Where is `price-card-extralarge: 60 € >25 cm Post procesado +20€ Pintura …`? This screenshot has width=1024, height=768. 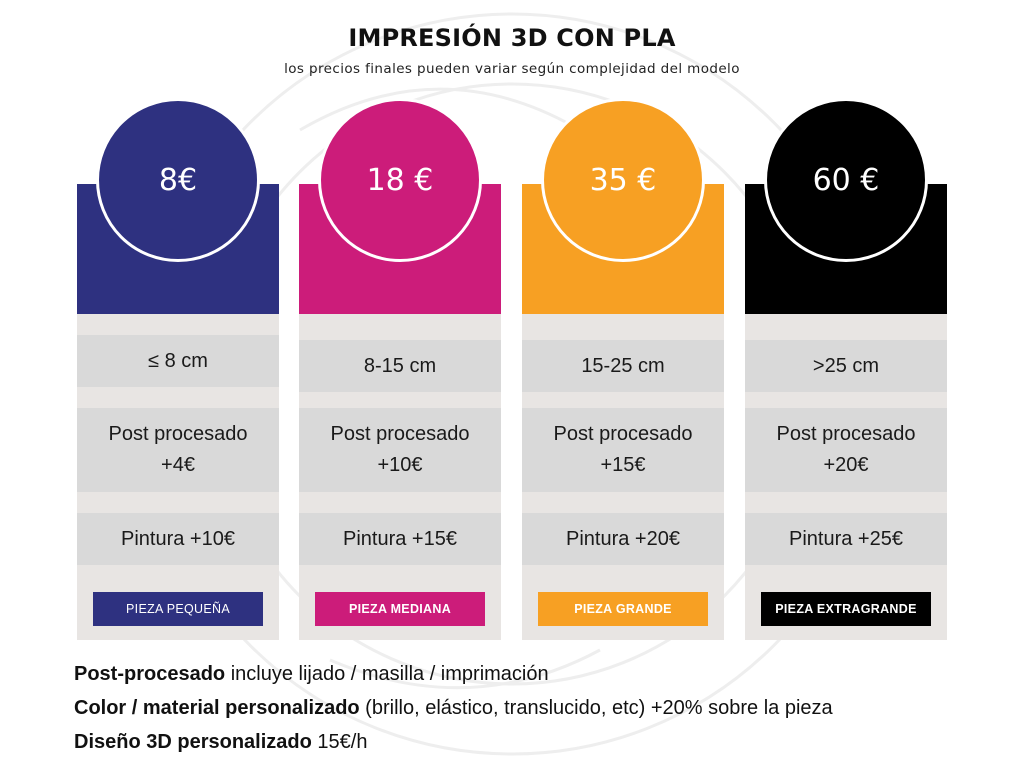 price-card-extralarge: 60 € >25 cm Post procesado +20€ Pintura … is located at coordinates (846, 369).